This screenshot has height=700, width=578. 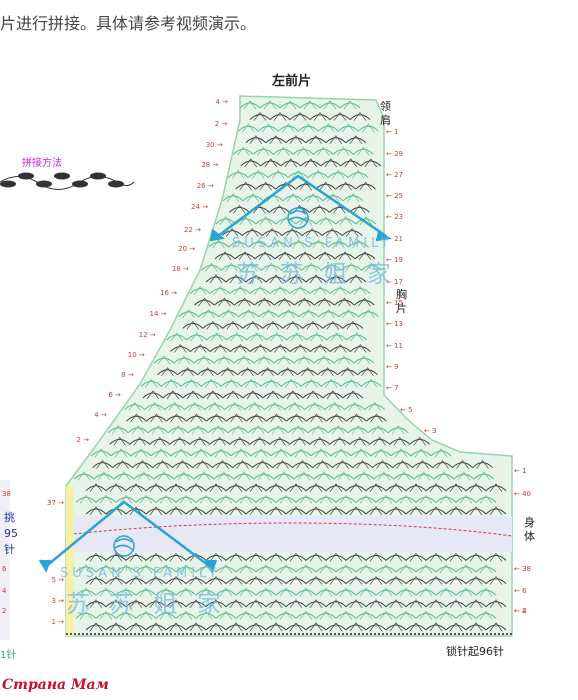 What do you see at coordinates (4, 611) in the screenshot?
I see `row-number: 2` at bounding box center [4, 611].